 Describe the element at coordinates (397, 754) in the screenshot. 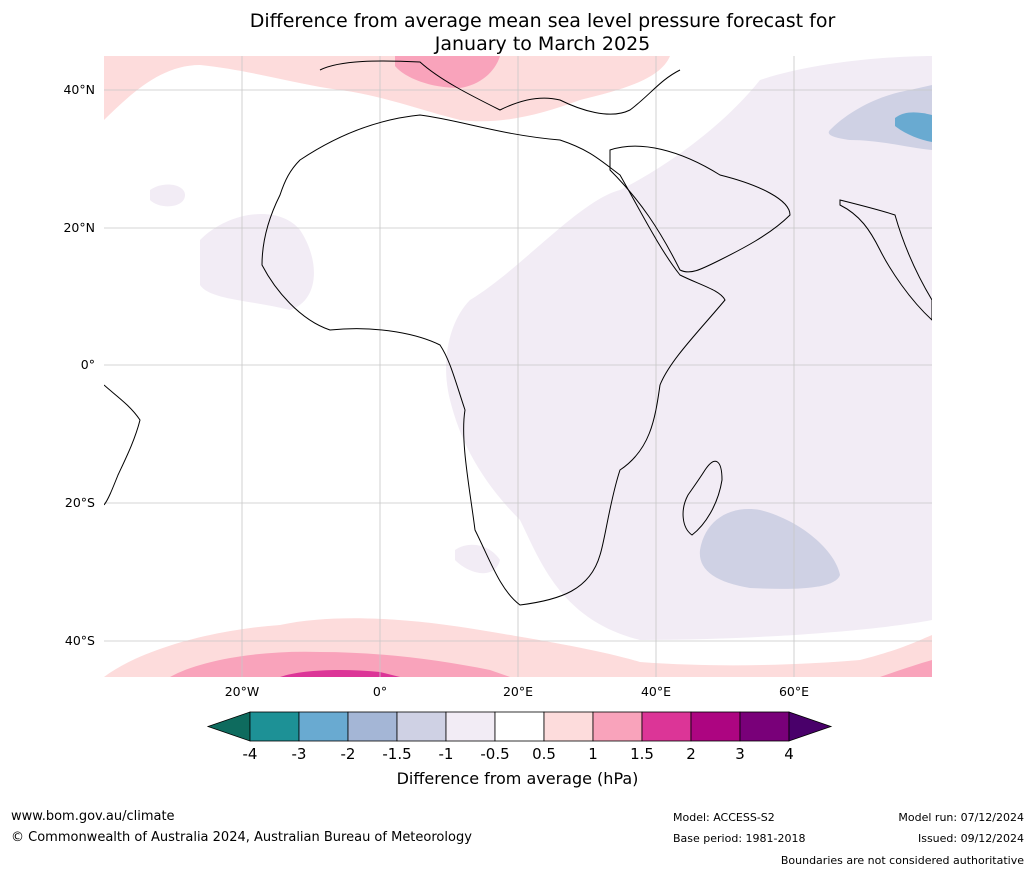

I see `colorbar-tick-label: -1.5` at that location.